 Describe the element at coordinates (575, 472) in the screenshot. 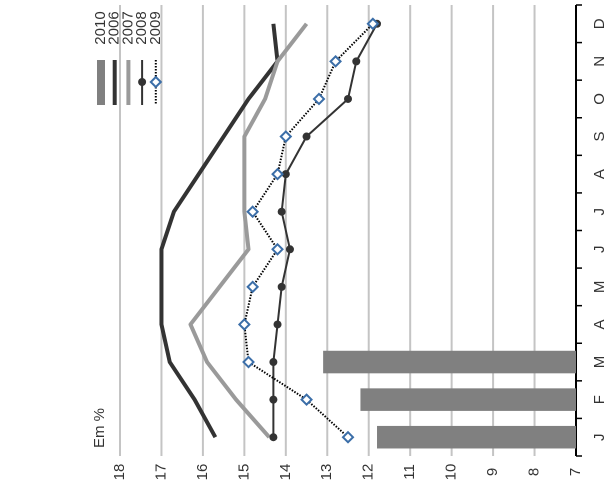

I see `value-tick-label: 7` at that location.